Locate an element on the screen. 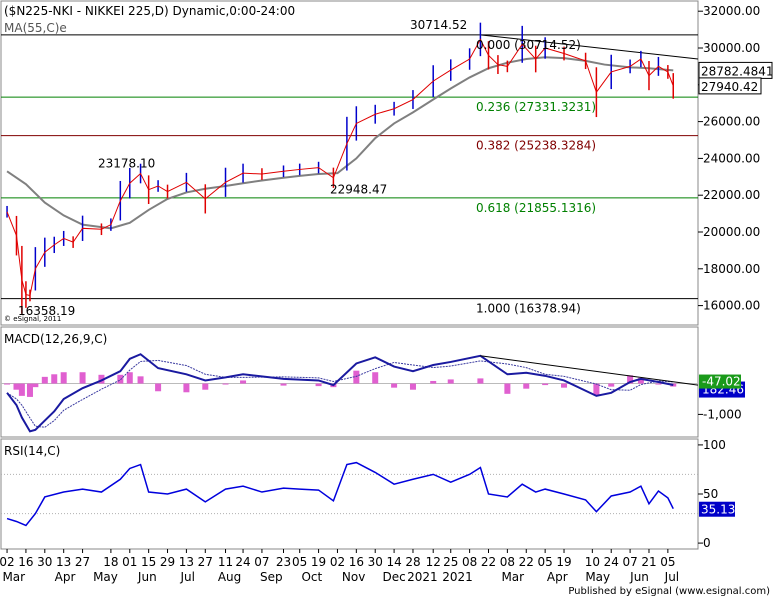  credit-text: Published by eSignal (www.esignal.com) is located at coordinates (669, 591).